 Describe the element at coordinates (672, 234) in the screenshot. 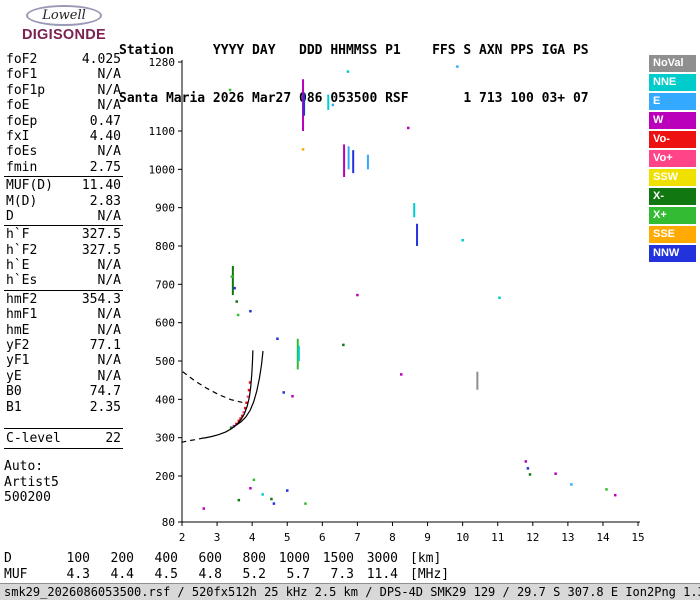

I see `legend-item-sse: SSE` at that location.